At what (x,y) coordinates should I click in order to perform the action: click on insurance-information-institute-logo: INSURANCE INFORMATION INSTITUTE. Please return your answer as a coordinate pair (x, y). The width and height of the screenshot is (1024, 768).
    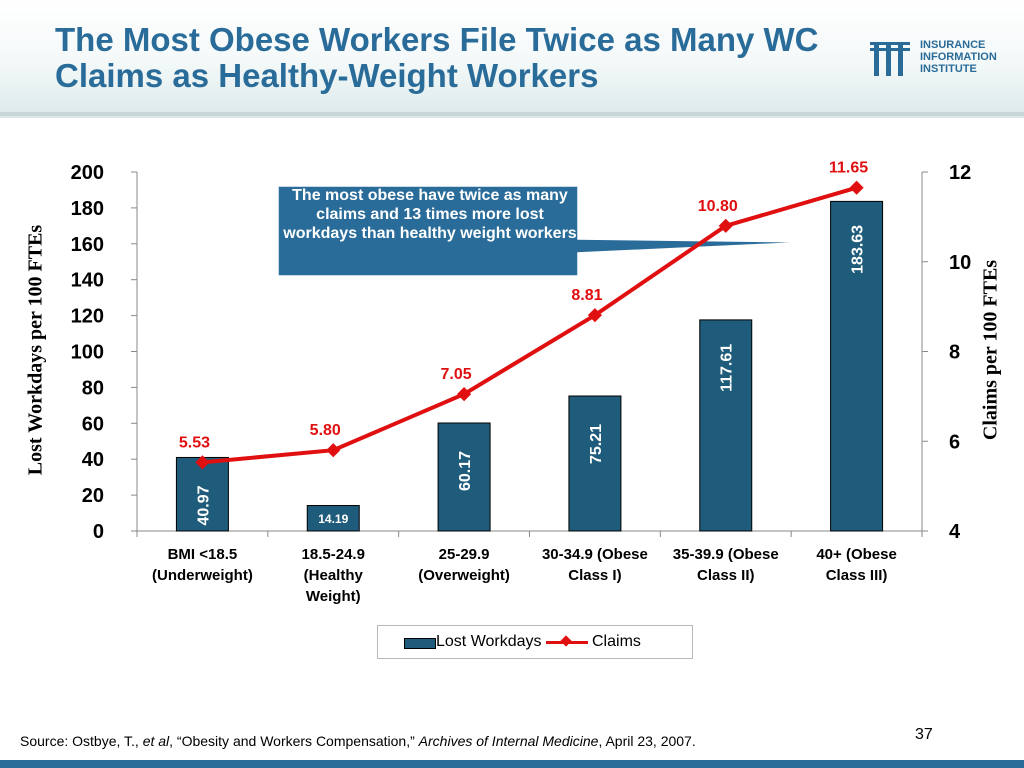
    Looking at the image, I should click on (943, 58).